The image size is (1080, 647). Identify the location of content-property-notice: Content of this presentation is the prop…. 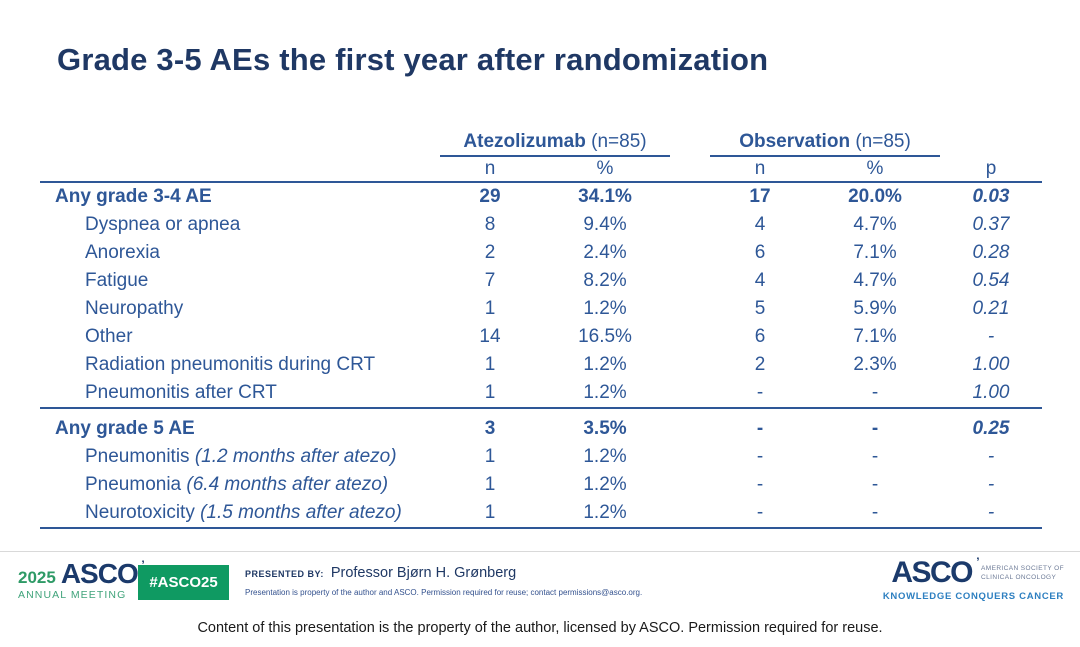
(540, 628).